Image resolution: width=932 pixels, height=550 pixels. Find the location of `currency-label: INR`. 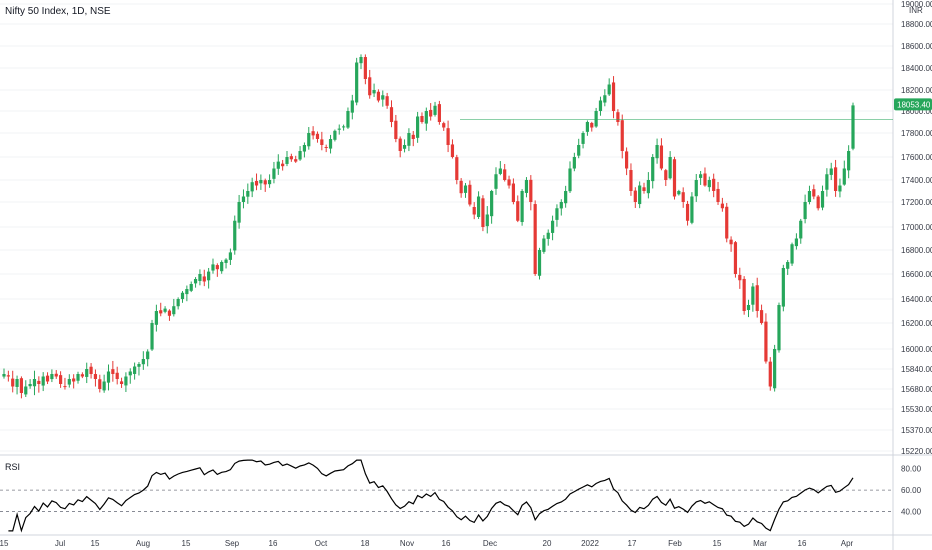

currency-label: INR is located at coordinates (916, 10).